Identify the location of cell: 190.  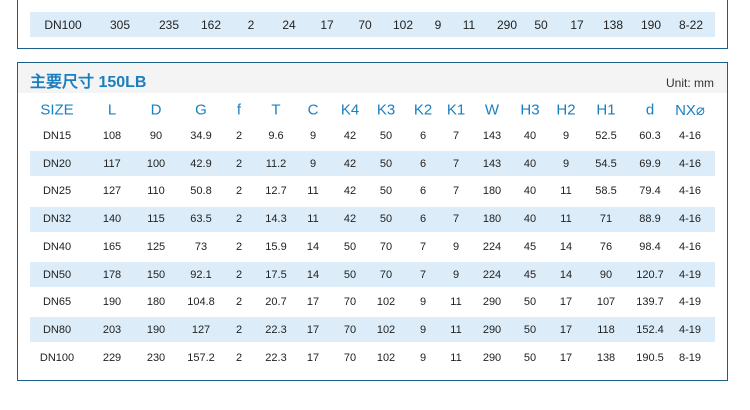
(112, 302).